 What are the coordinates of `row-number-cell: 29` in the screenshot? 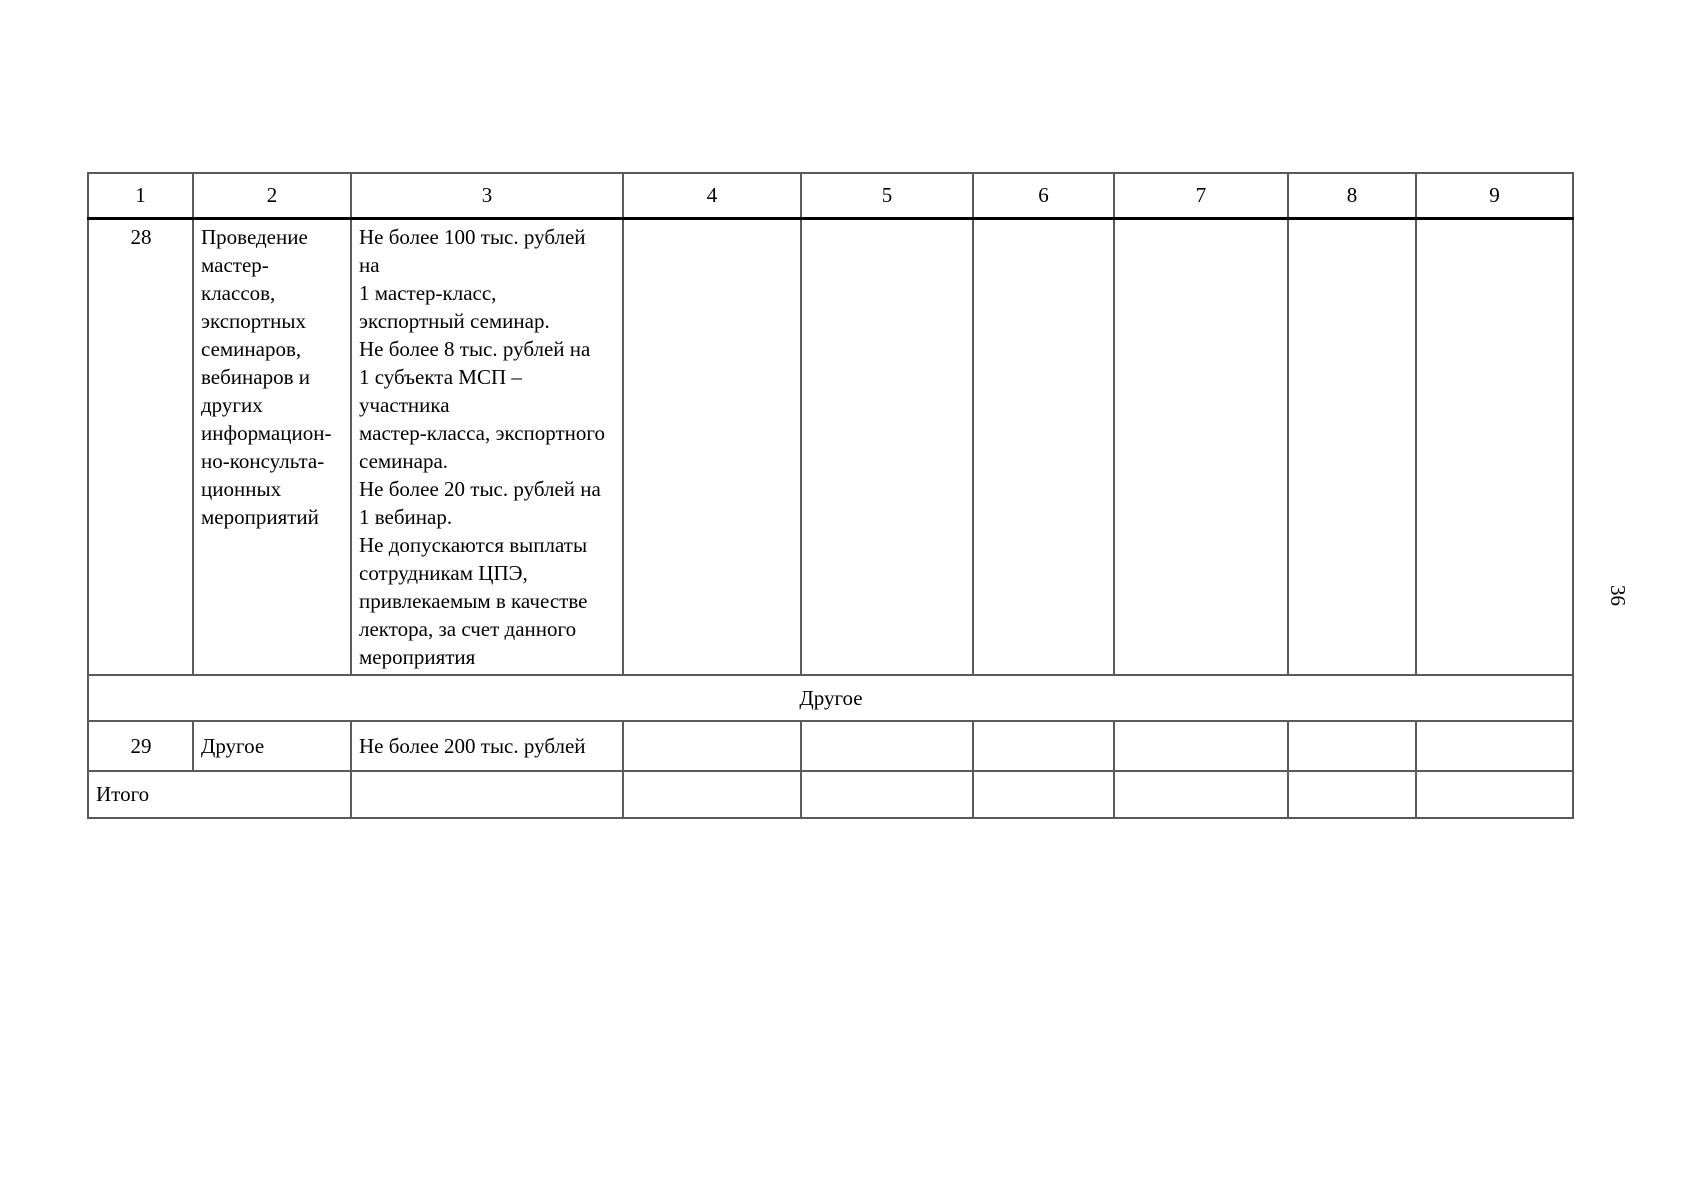 It's located at (140, 745).